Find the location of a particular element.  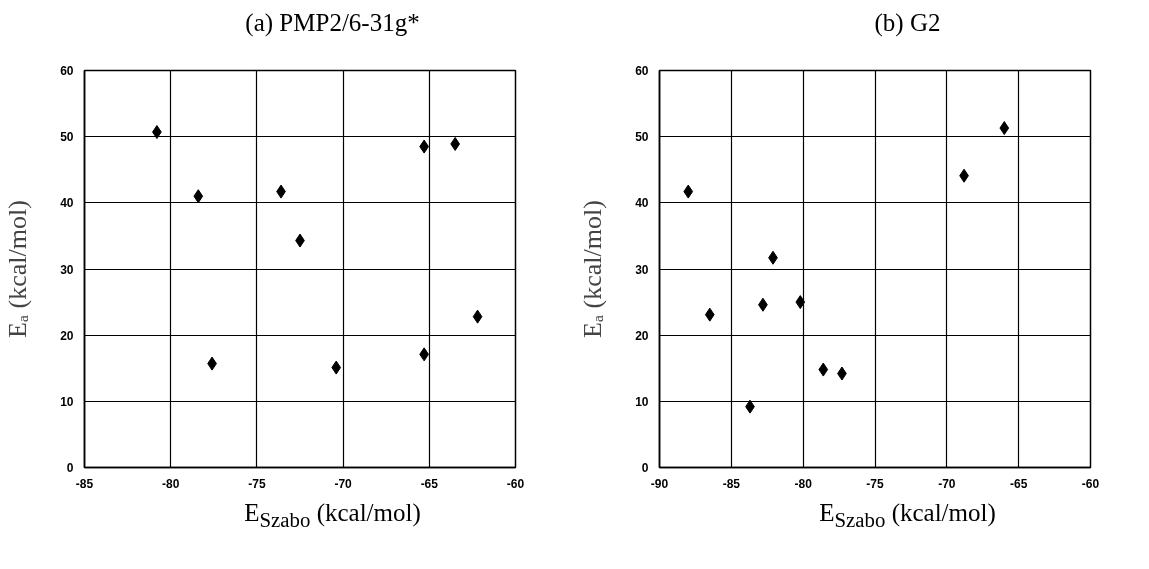

chart-title: (a) PMP2/6-31g* is located at coordinates (332, 23).